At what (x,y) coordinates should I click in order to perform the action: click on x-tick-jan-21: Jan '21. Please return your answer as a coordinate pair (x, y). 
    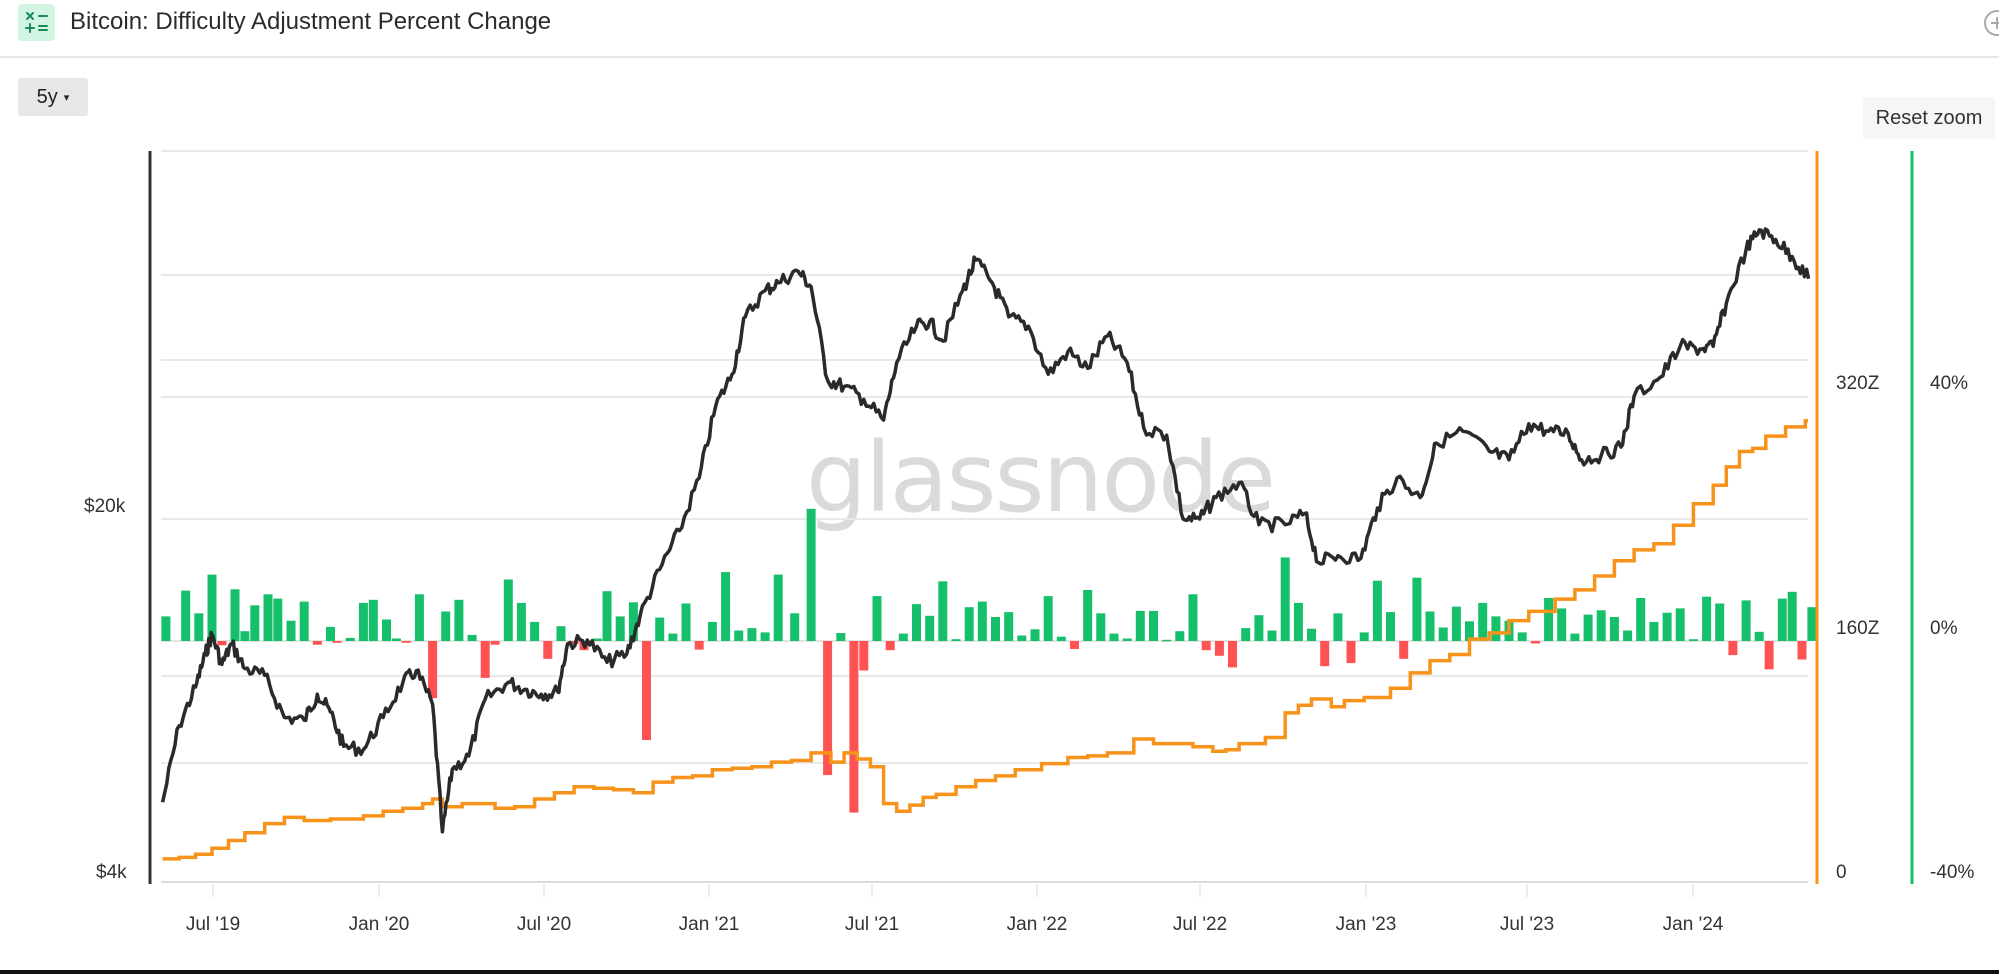
    Looking at the image, I should click on (709, 924).